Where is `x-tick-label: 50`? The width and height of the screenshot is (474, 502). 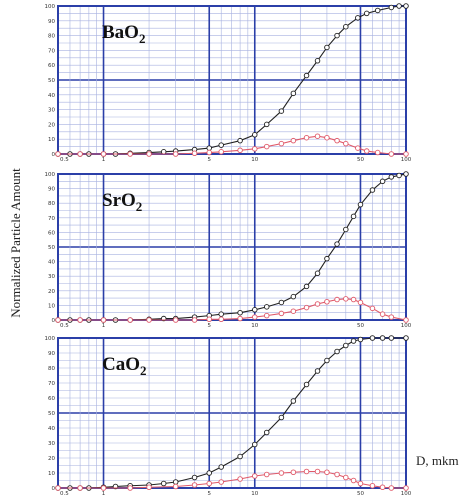 x-tick-label: 50 is located at coordinates (360, 160).